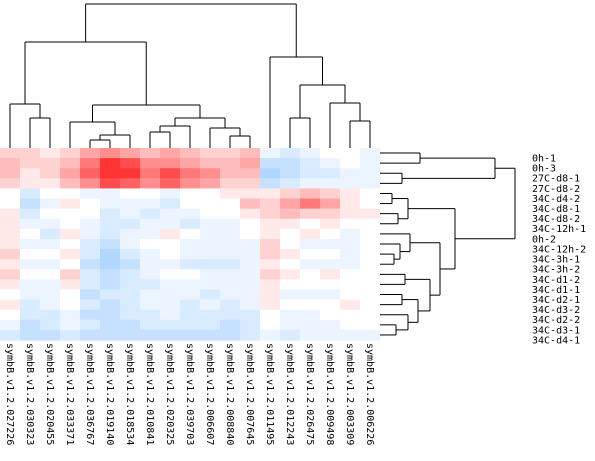  What do you see at coordinates (229, 394) in the screenshot?
I see `column-label: symbB.v1.2.008840` at bounding box center [229, 394].